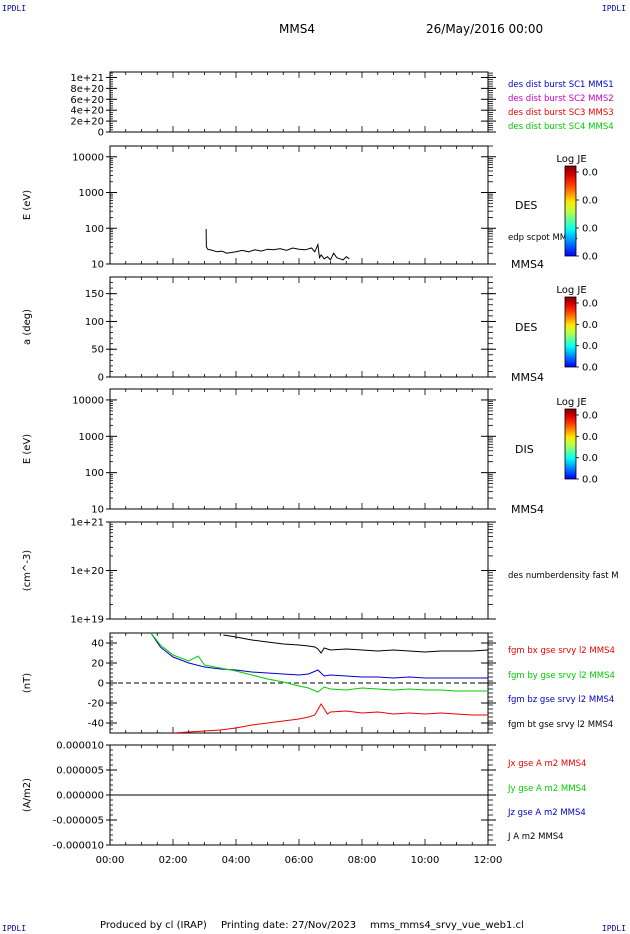  What do you see at coordinates (319, 656) in the screenshot?
I see `series-line-fgm-bz-gse-srvy-l2-mms4` at bounding box center [319, 656].